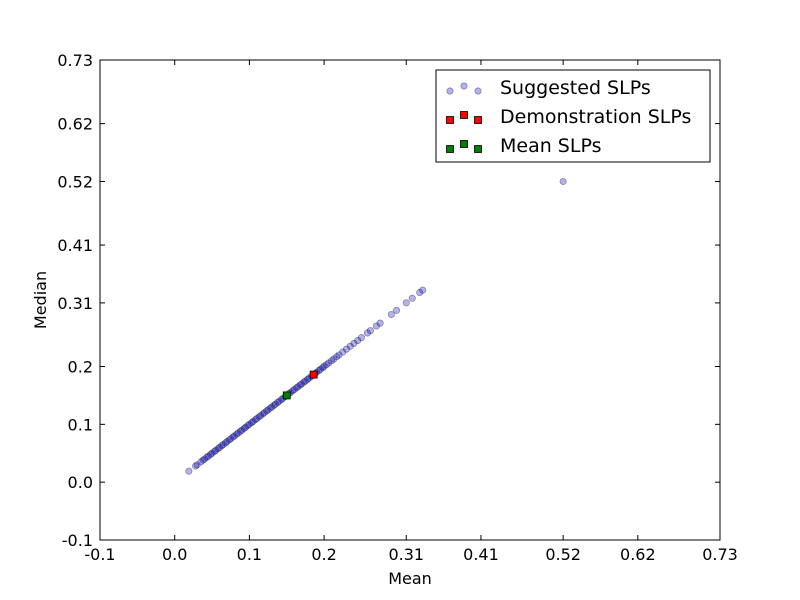 The width and height of the screenshot is (800, 600). What do you see at coordinates (286, 395) in the screenshot?
I see `mean-slps-point` at bounding box center [286, 395].